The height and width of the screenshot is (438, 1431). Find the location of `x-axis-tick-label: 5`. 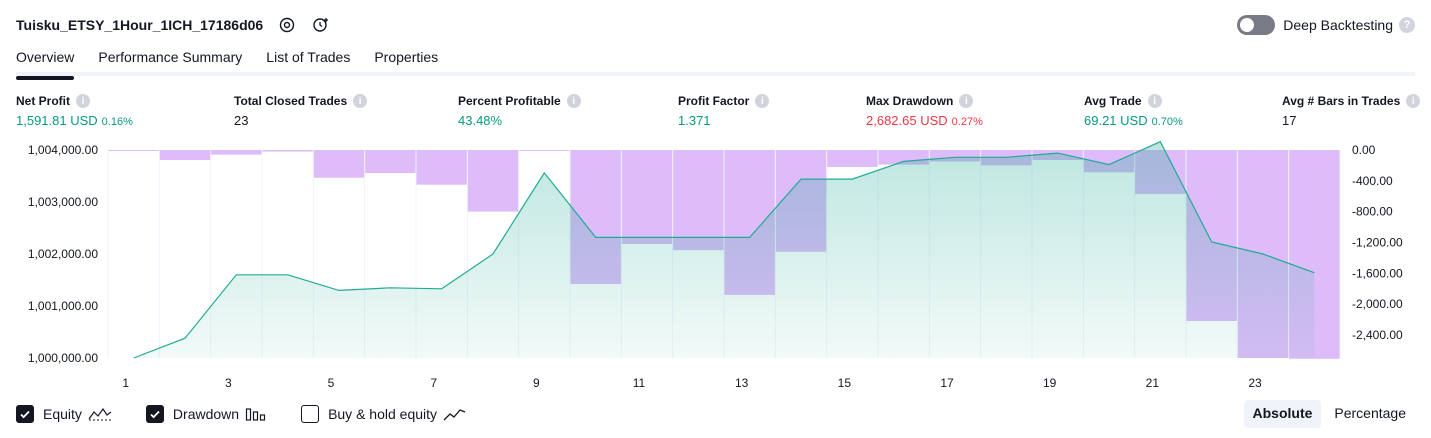

x-axis-tick-label: 5 is located at coordinates (331, 383).